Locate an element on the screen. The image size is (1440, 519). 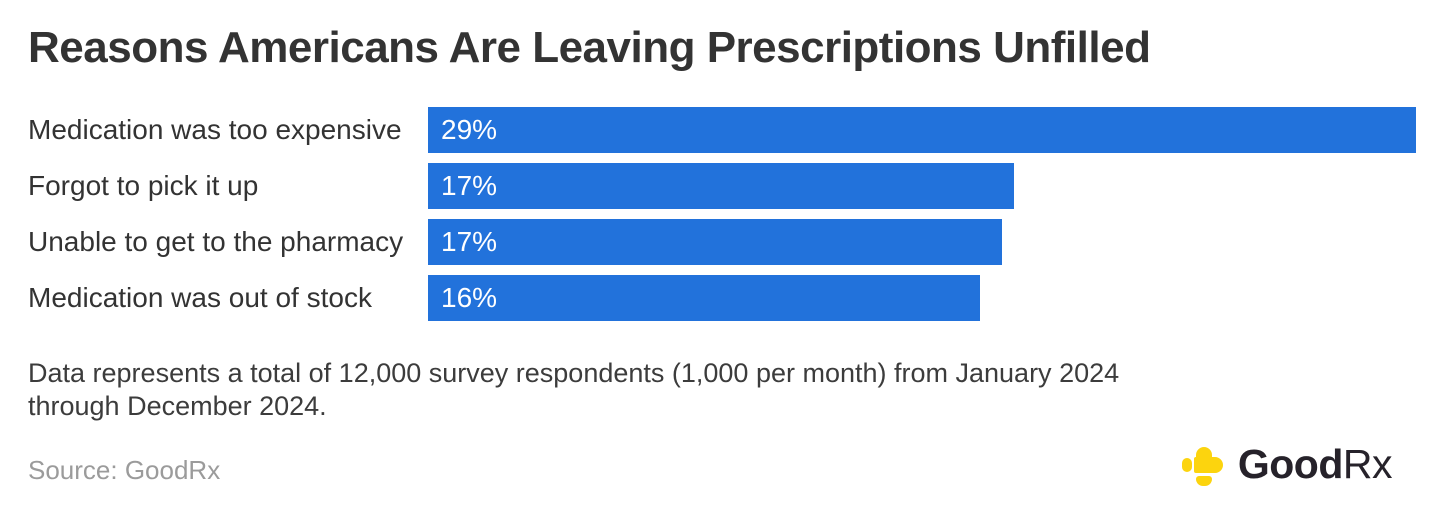
chart-row: Medication was out of stock 16% is located at coordinates (722, 298).